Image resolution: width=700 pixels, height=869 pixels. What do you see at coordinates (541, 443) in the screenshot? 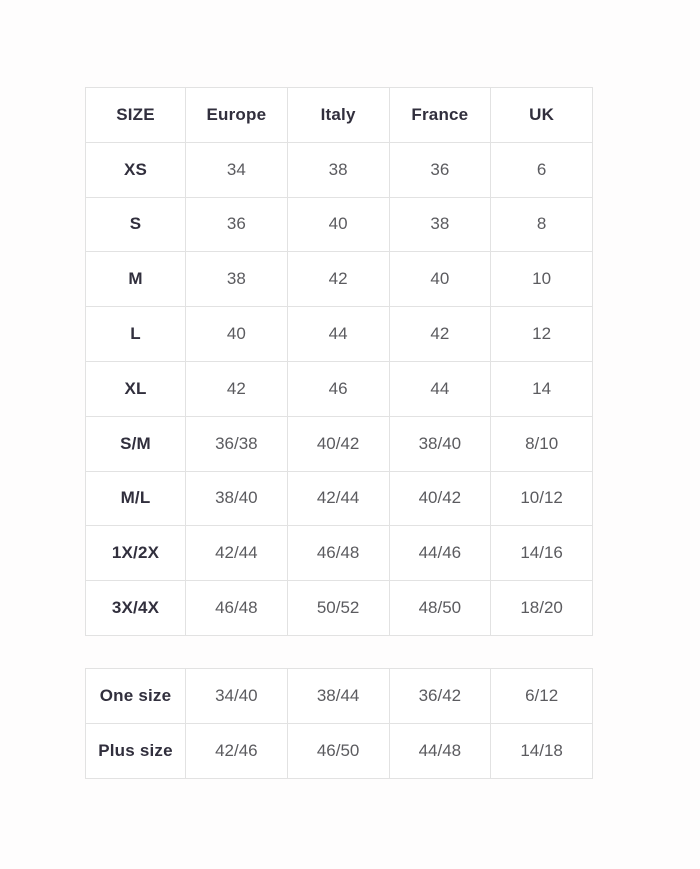
I see `size-value: 8/10` at bounding box center [541, 443].